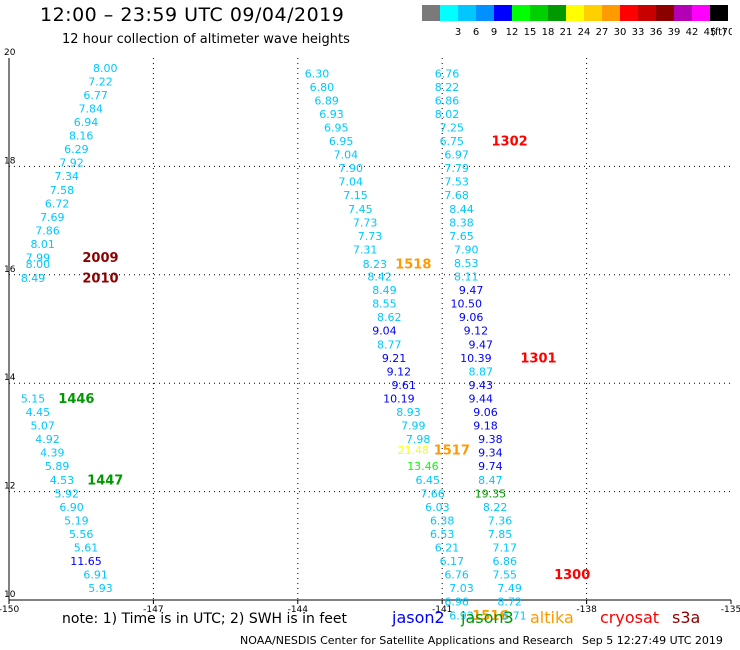 The image size is (740, 650). What do you see at coordinates (331, 114) in the screenshot?
I see `wave-height-label: 6.93` at bounding box center [331, 114].